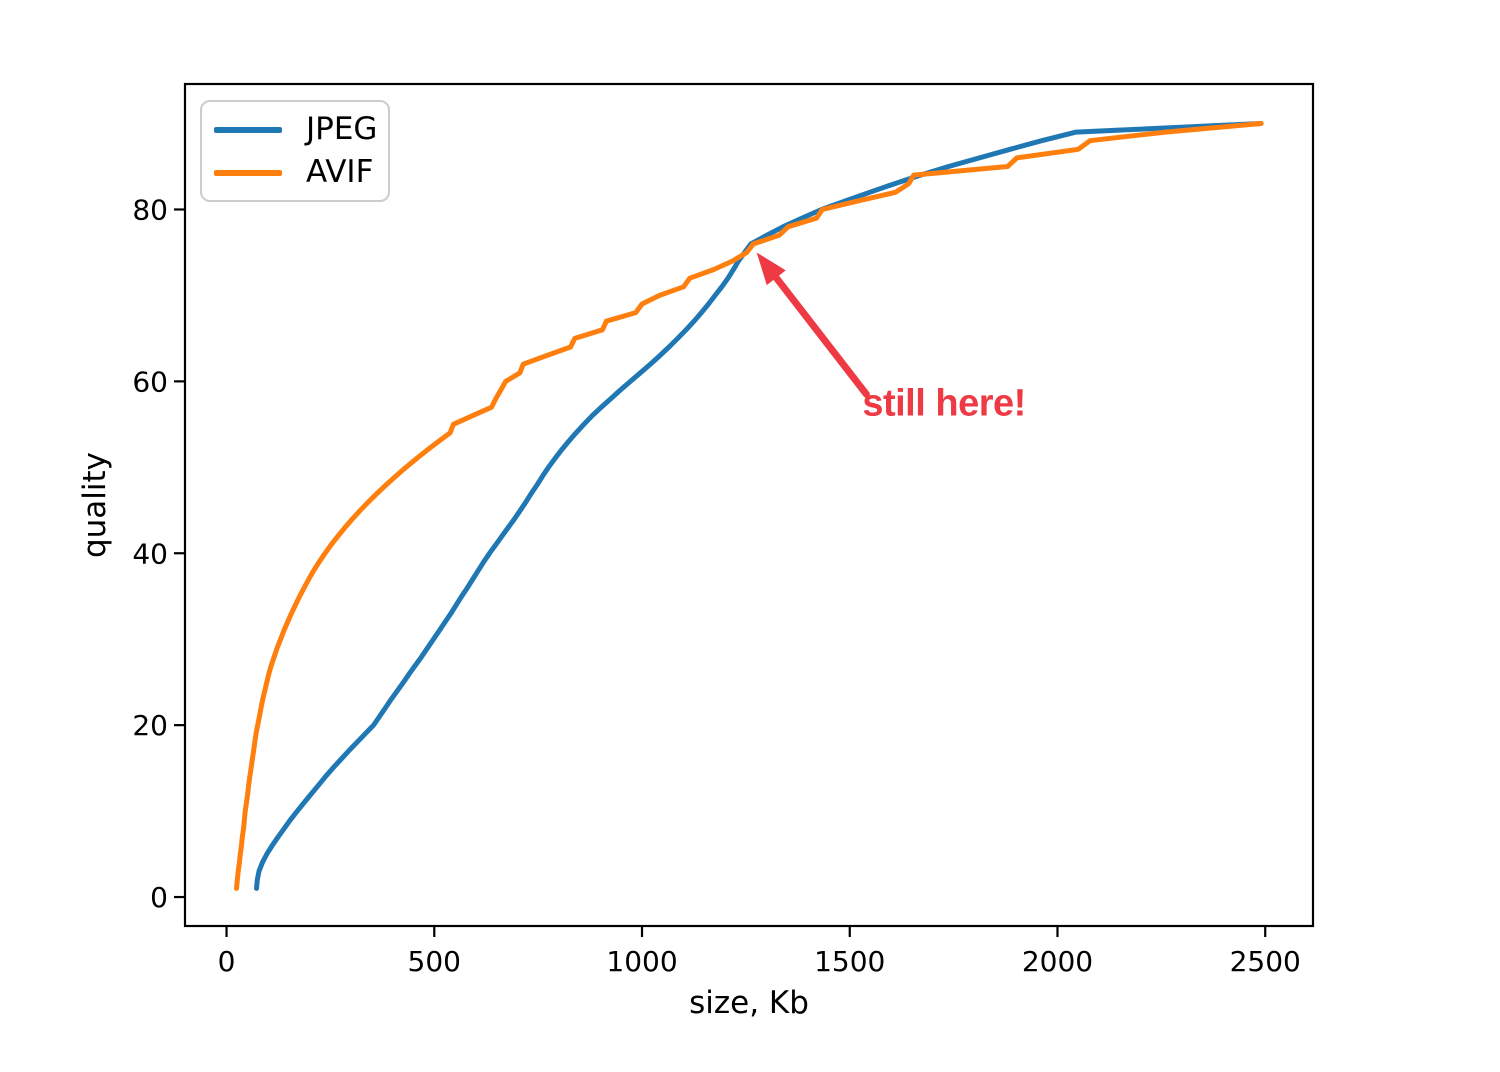 This screenshot has height=1072, width=1500. What do you see at coordinates (641, 961) in the screenshot?
I see `x-tick-label: 1000` at bounding box center [641, 961].